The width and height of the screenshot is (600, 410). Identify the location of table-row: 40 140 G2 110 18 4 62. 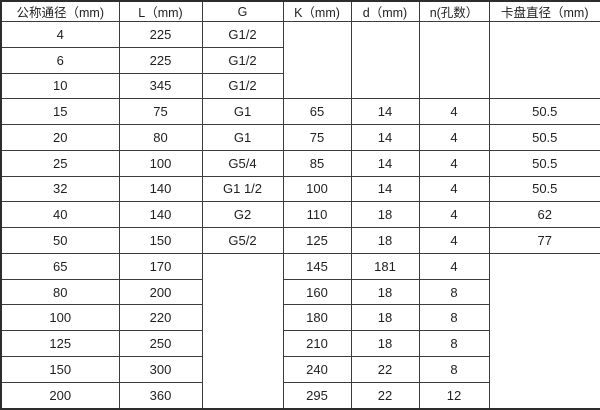
(300, 215).